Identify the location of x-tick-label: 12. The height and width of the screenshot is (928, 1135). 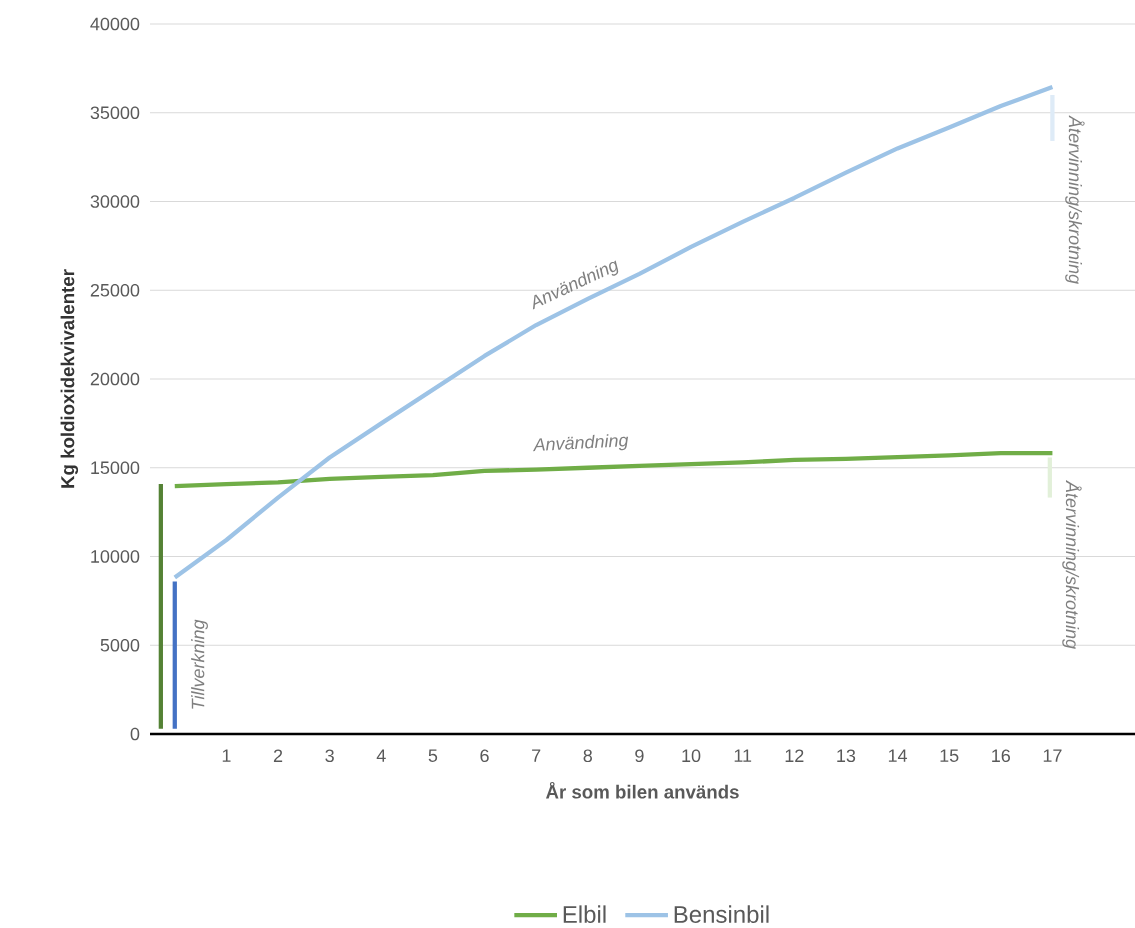
(794, 755).